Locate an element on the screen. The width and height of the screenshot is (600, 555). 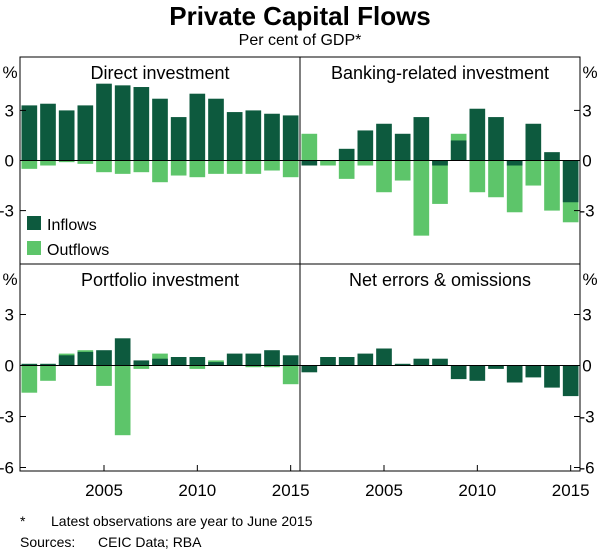
y-tick-label-left: 0 is located at coordinates (9, 161).